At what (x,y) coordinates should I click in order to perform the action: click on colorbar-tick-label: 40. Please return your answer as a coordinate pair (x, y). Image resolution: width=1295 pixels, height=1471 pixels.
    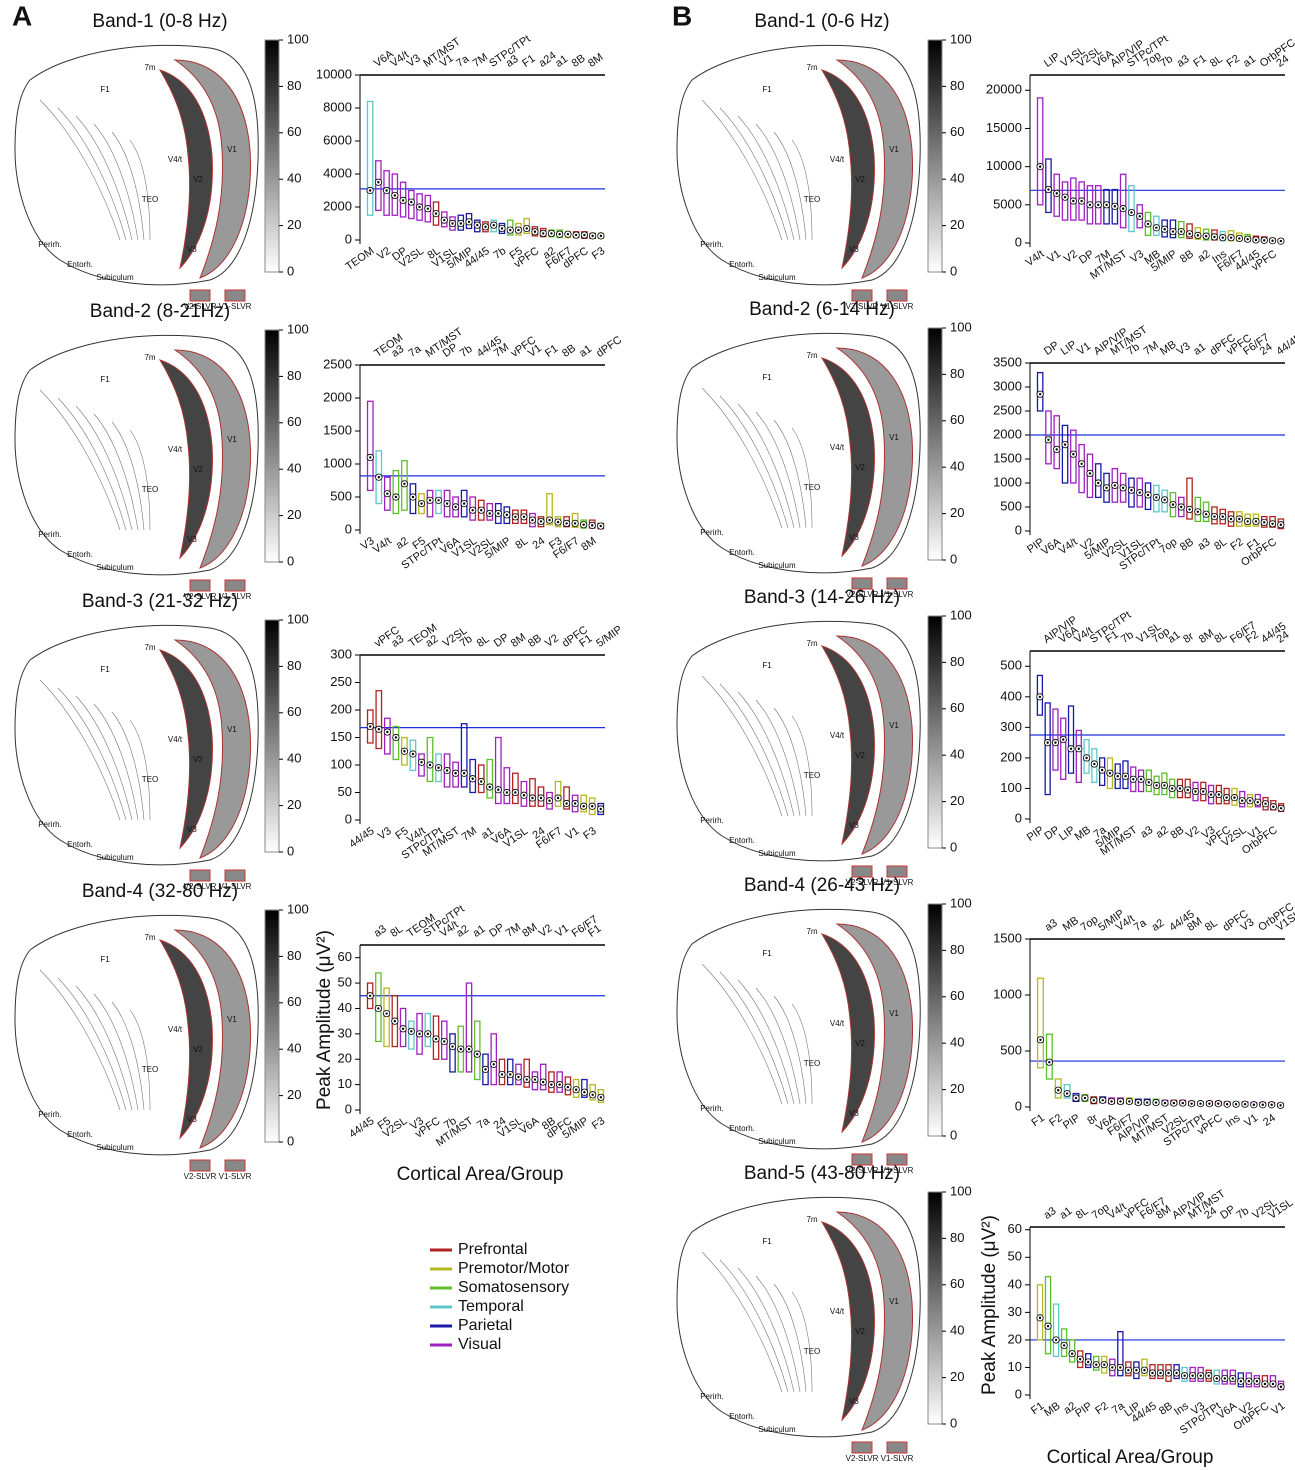
    Looking at the image, I should click on (957, 1330).